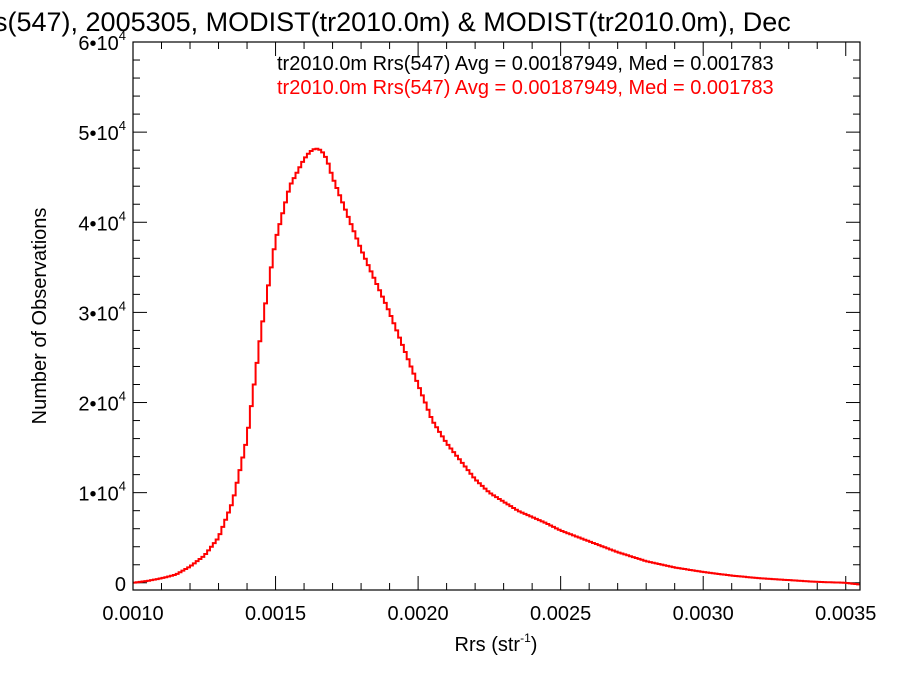  I want to click on x-tick-labels: 0.0010 0.0015 0.0020 0.0025 0.0030 0.0035, so click(489, 614).